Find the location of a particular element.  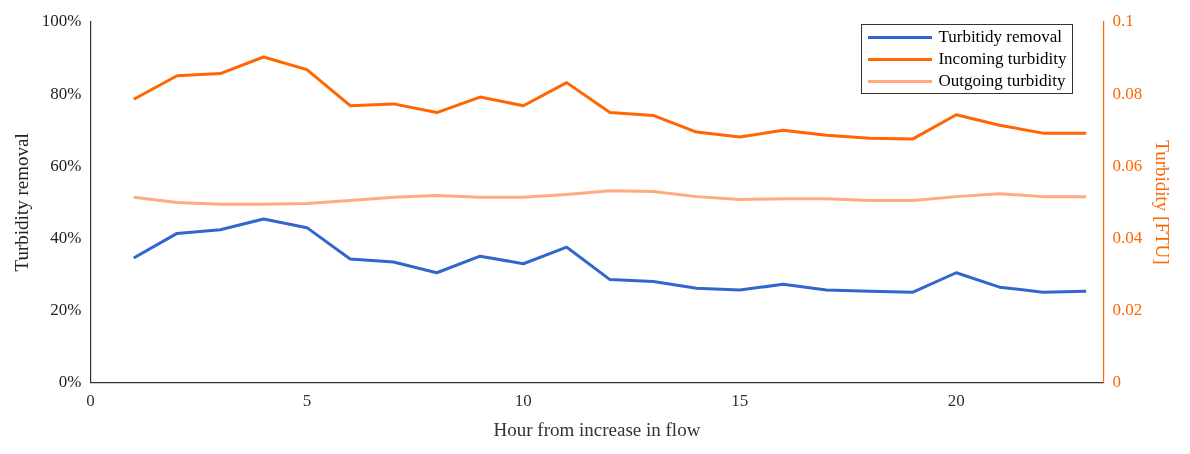

y-axis-title: Turbidity removal is located at coordinates (22, 202).